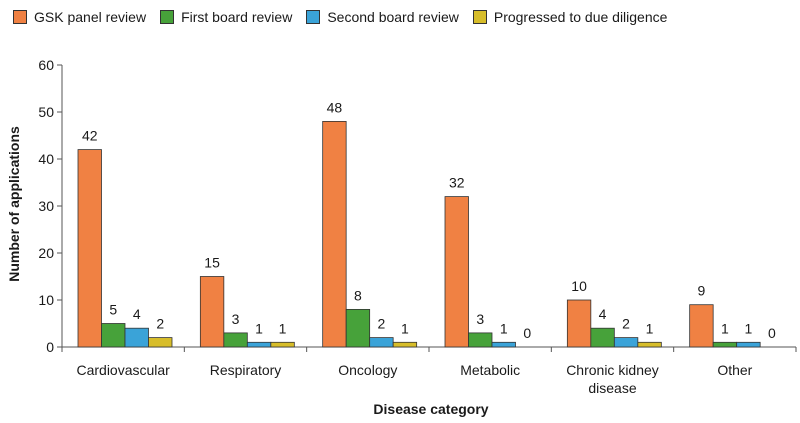  I want to click on bar-respiratory-first-board-review, so click(235, 340).